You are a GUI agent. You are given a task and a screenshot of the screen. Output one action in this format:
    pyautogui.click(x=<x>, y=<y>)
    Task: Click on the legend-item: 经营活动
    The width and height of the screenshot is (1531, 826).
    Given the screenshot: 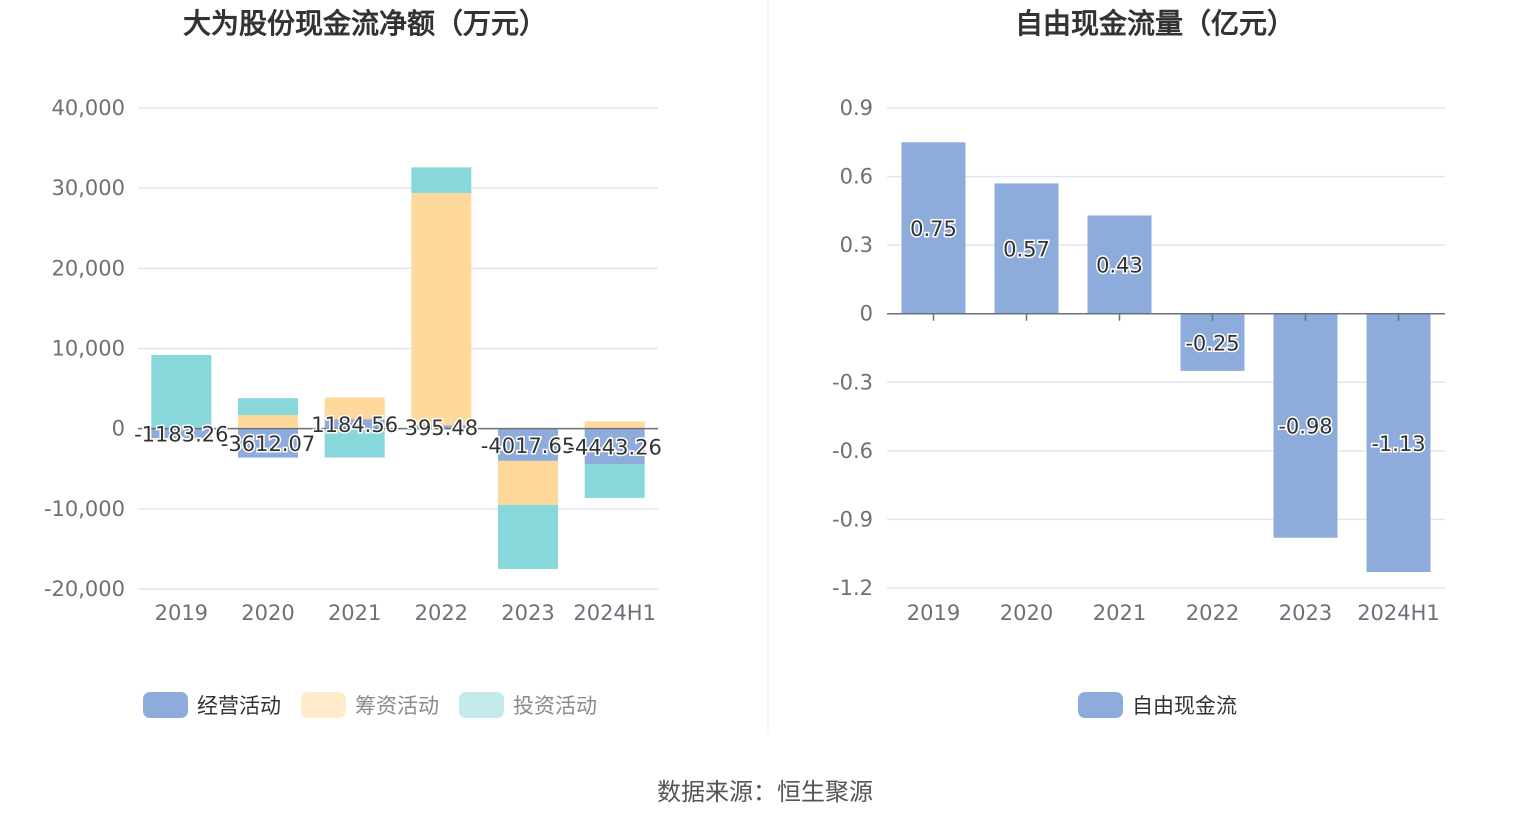 What is the action you would take?
    pyautogui.click(x=212, y=705)
    